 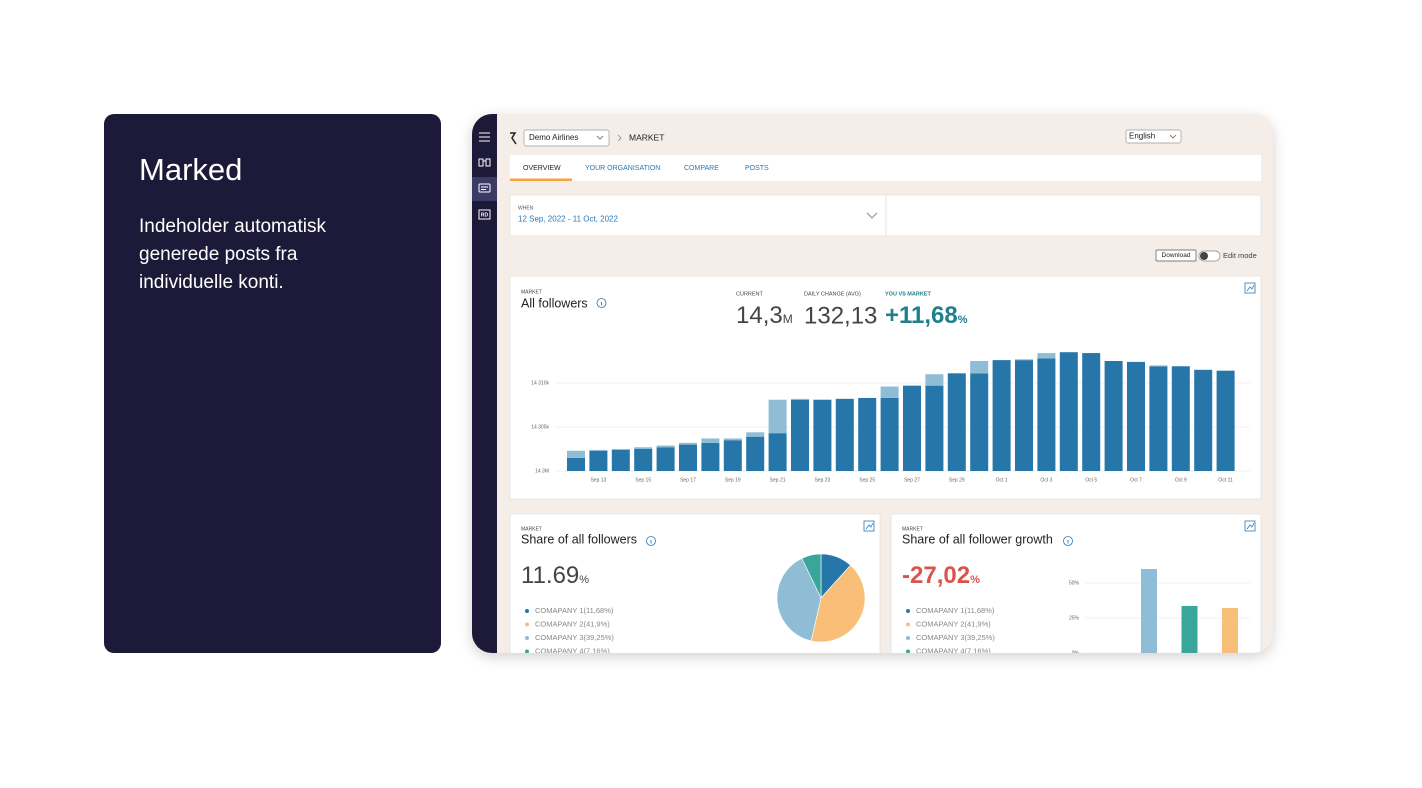 I want to click on filter-box, so click(x=1073, y=215).